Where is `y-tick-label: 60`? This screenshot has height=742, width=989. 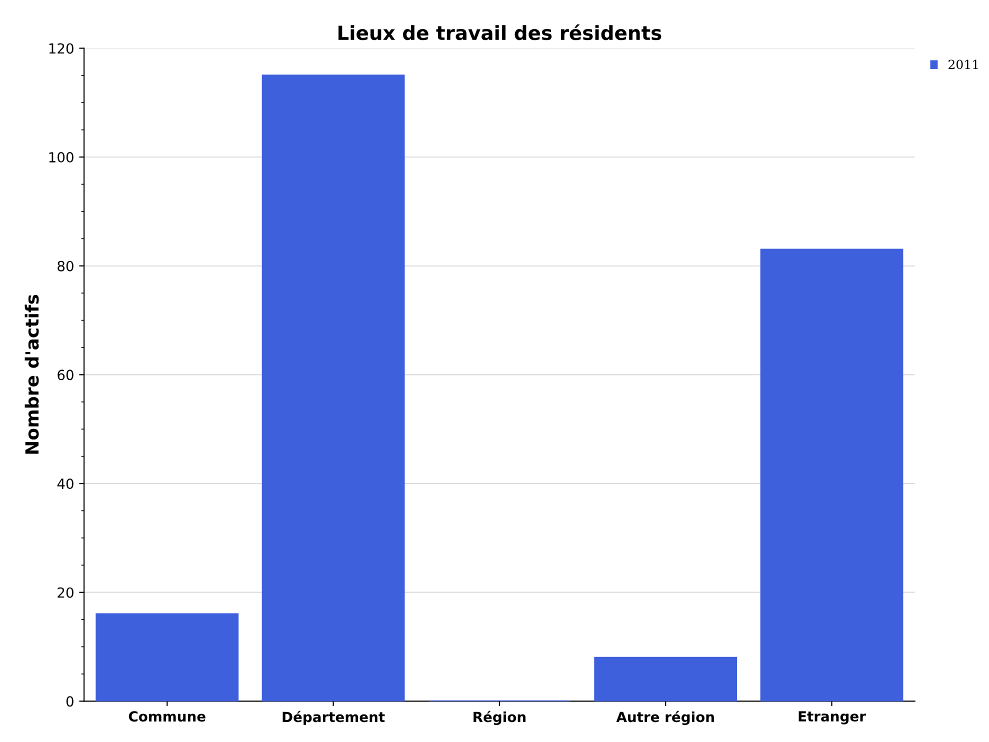
y-tick-label: 60 is located at coordinates (66, 375).